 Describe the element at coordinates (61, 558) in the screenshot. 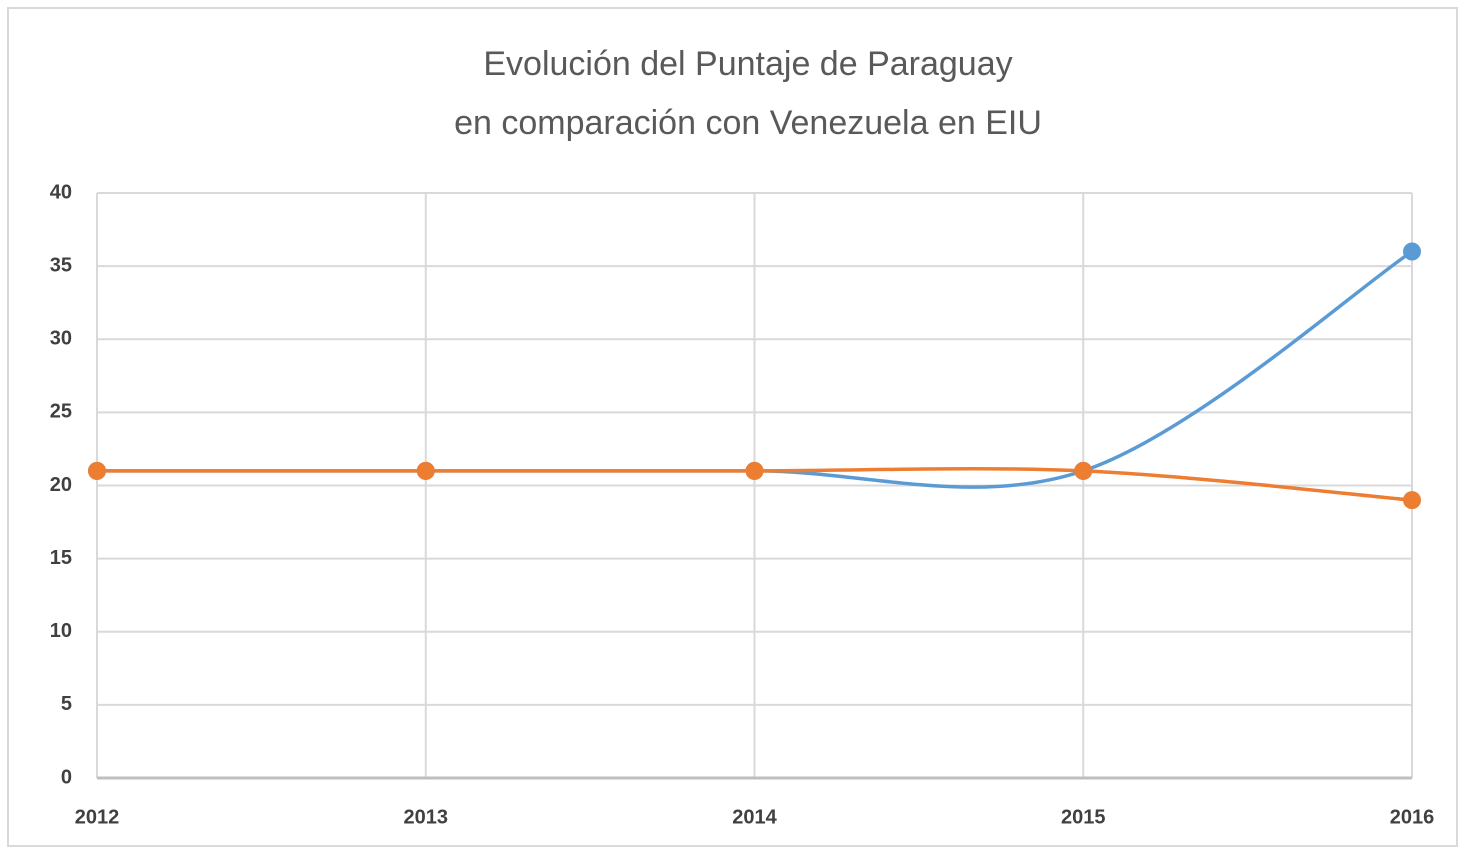

I see `y-tick-label: 15` at that location.